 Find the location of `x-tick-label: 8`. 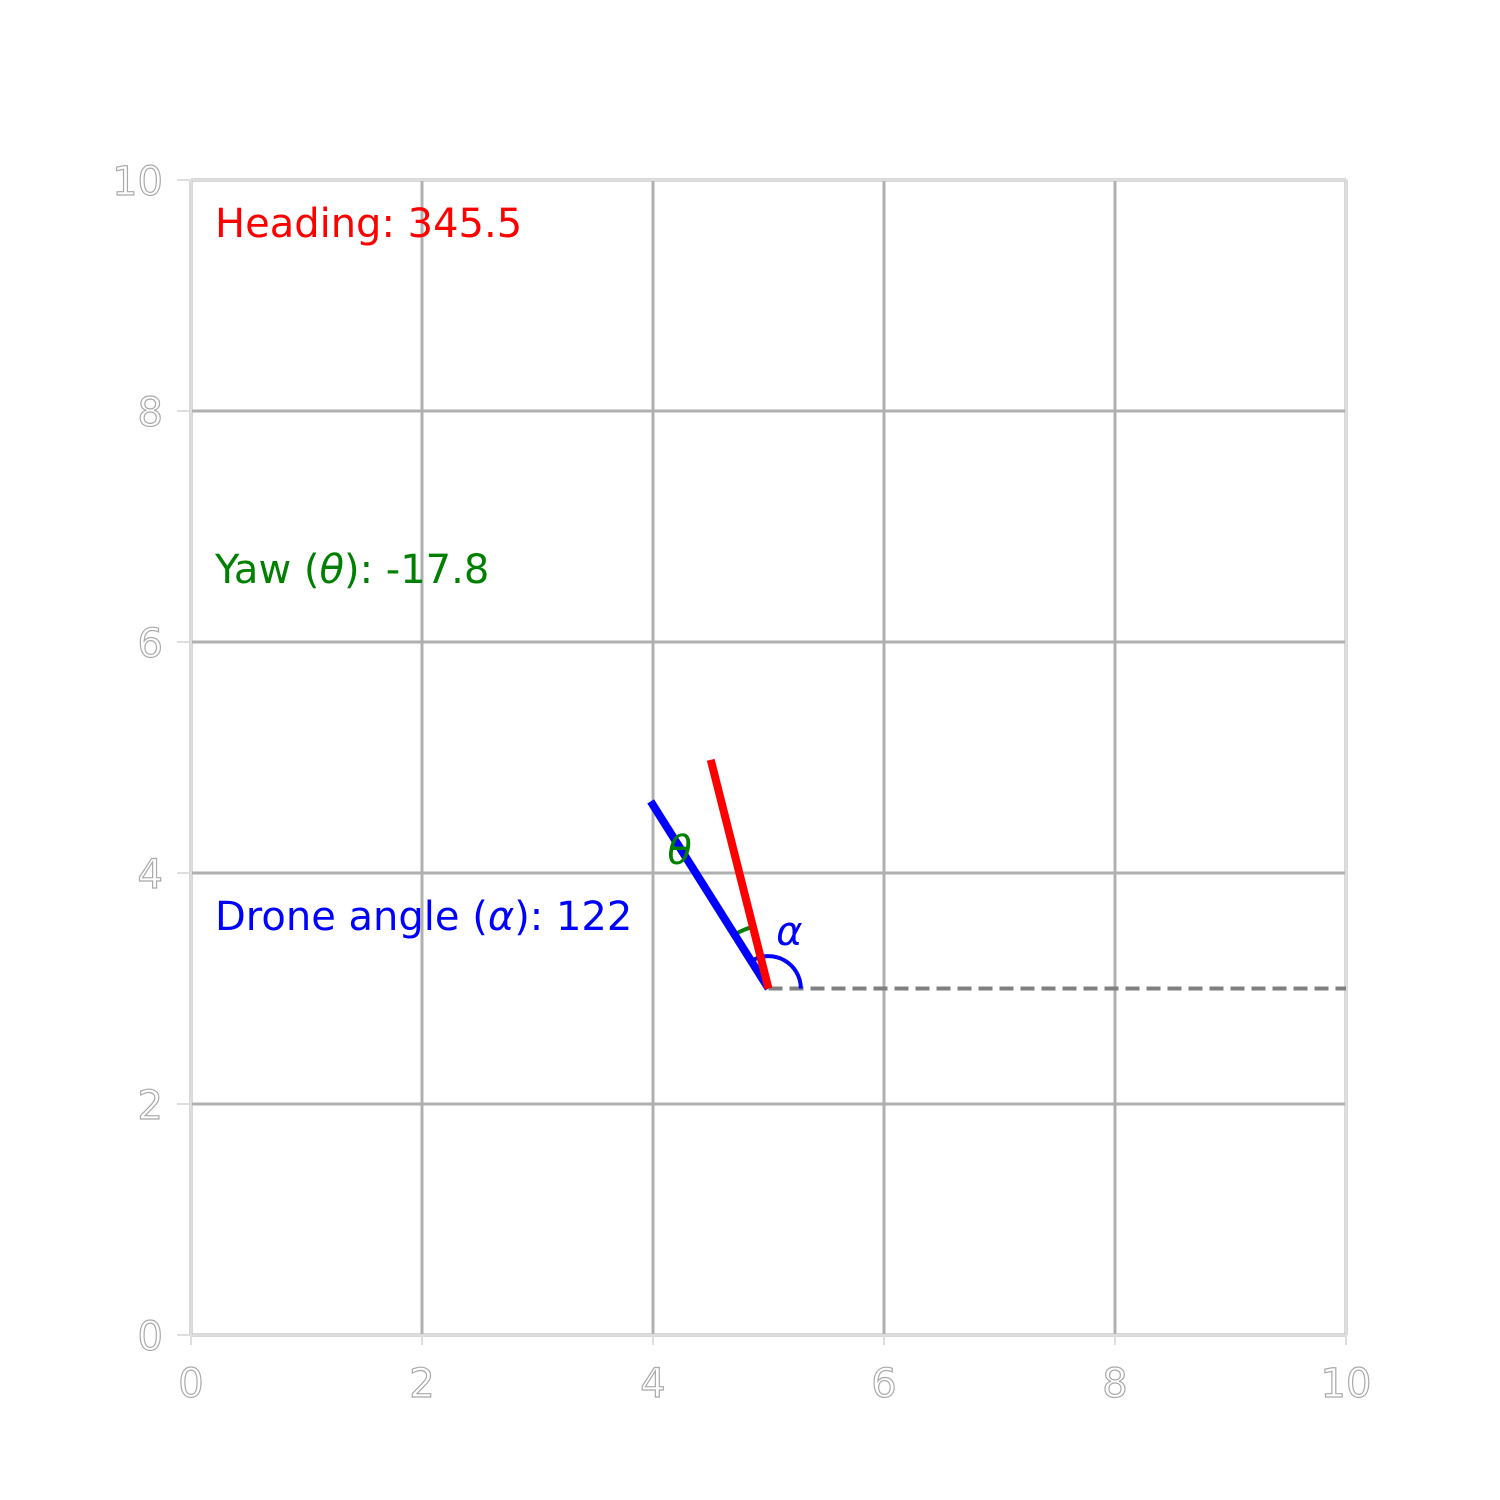

x-tick-label: 8 is located at coordinates (1114, 1384).